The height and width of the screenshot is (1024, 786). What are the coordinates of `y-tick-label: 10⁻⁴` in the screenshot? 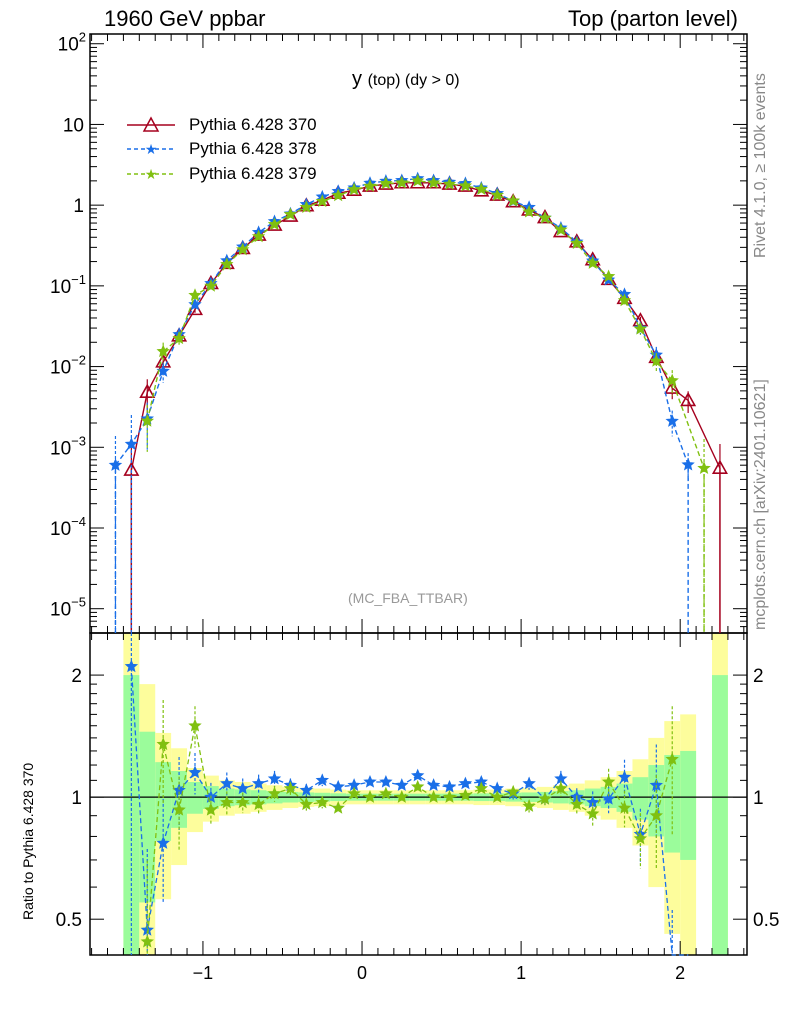 It's located at (68, 527).